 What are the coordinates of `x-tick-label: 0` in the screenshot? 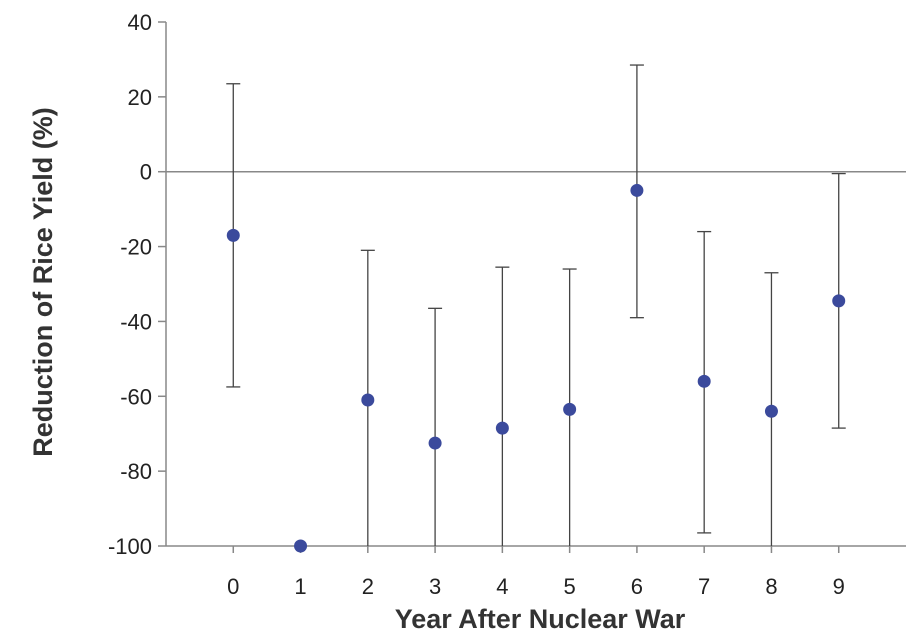 It's located at (233, 586).